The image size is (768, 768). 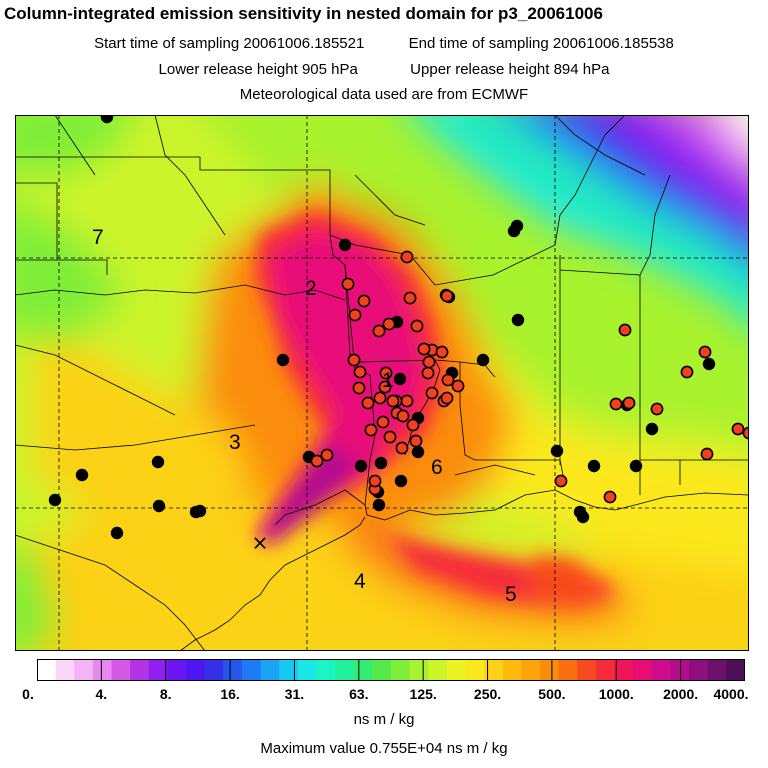 I want to click on colorbar-tick-label: 0., so click(x=28, y=694).